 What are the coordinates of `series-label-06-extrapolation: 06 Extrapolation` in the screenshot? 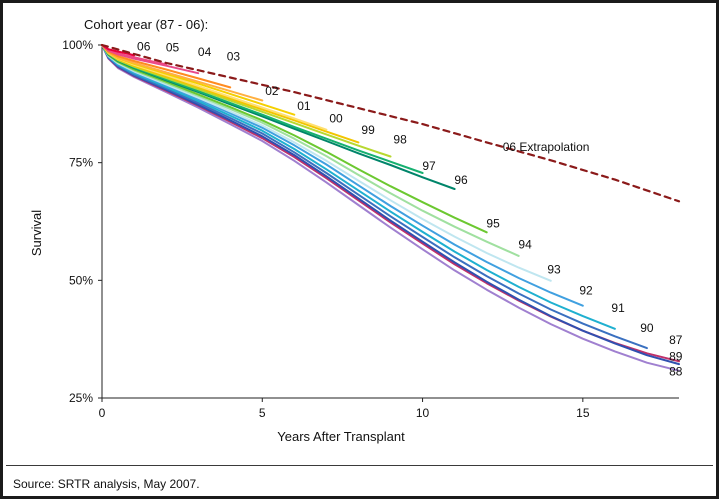 It's located at (546, 147).